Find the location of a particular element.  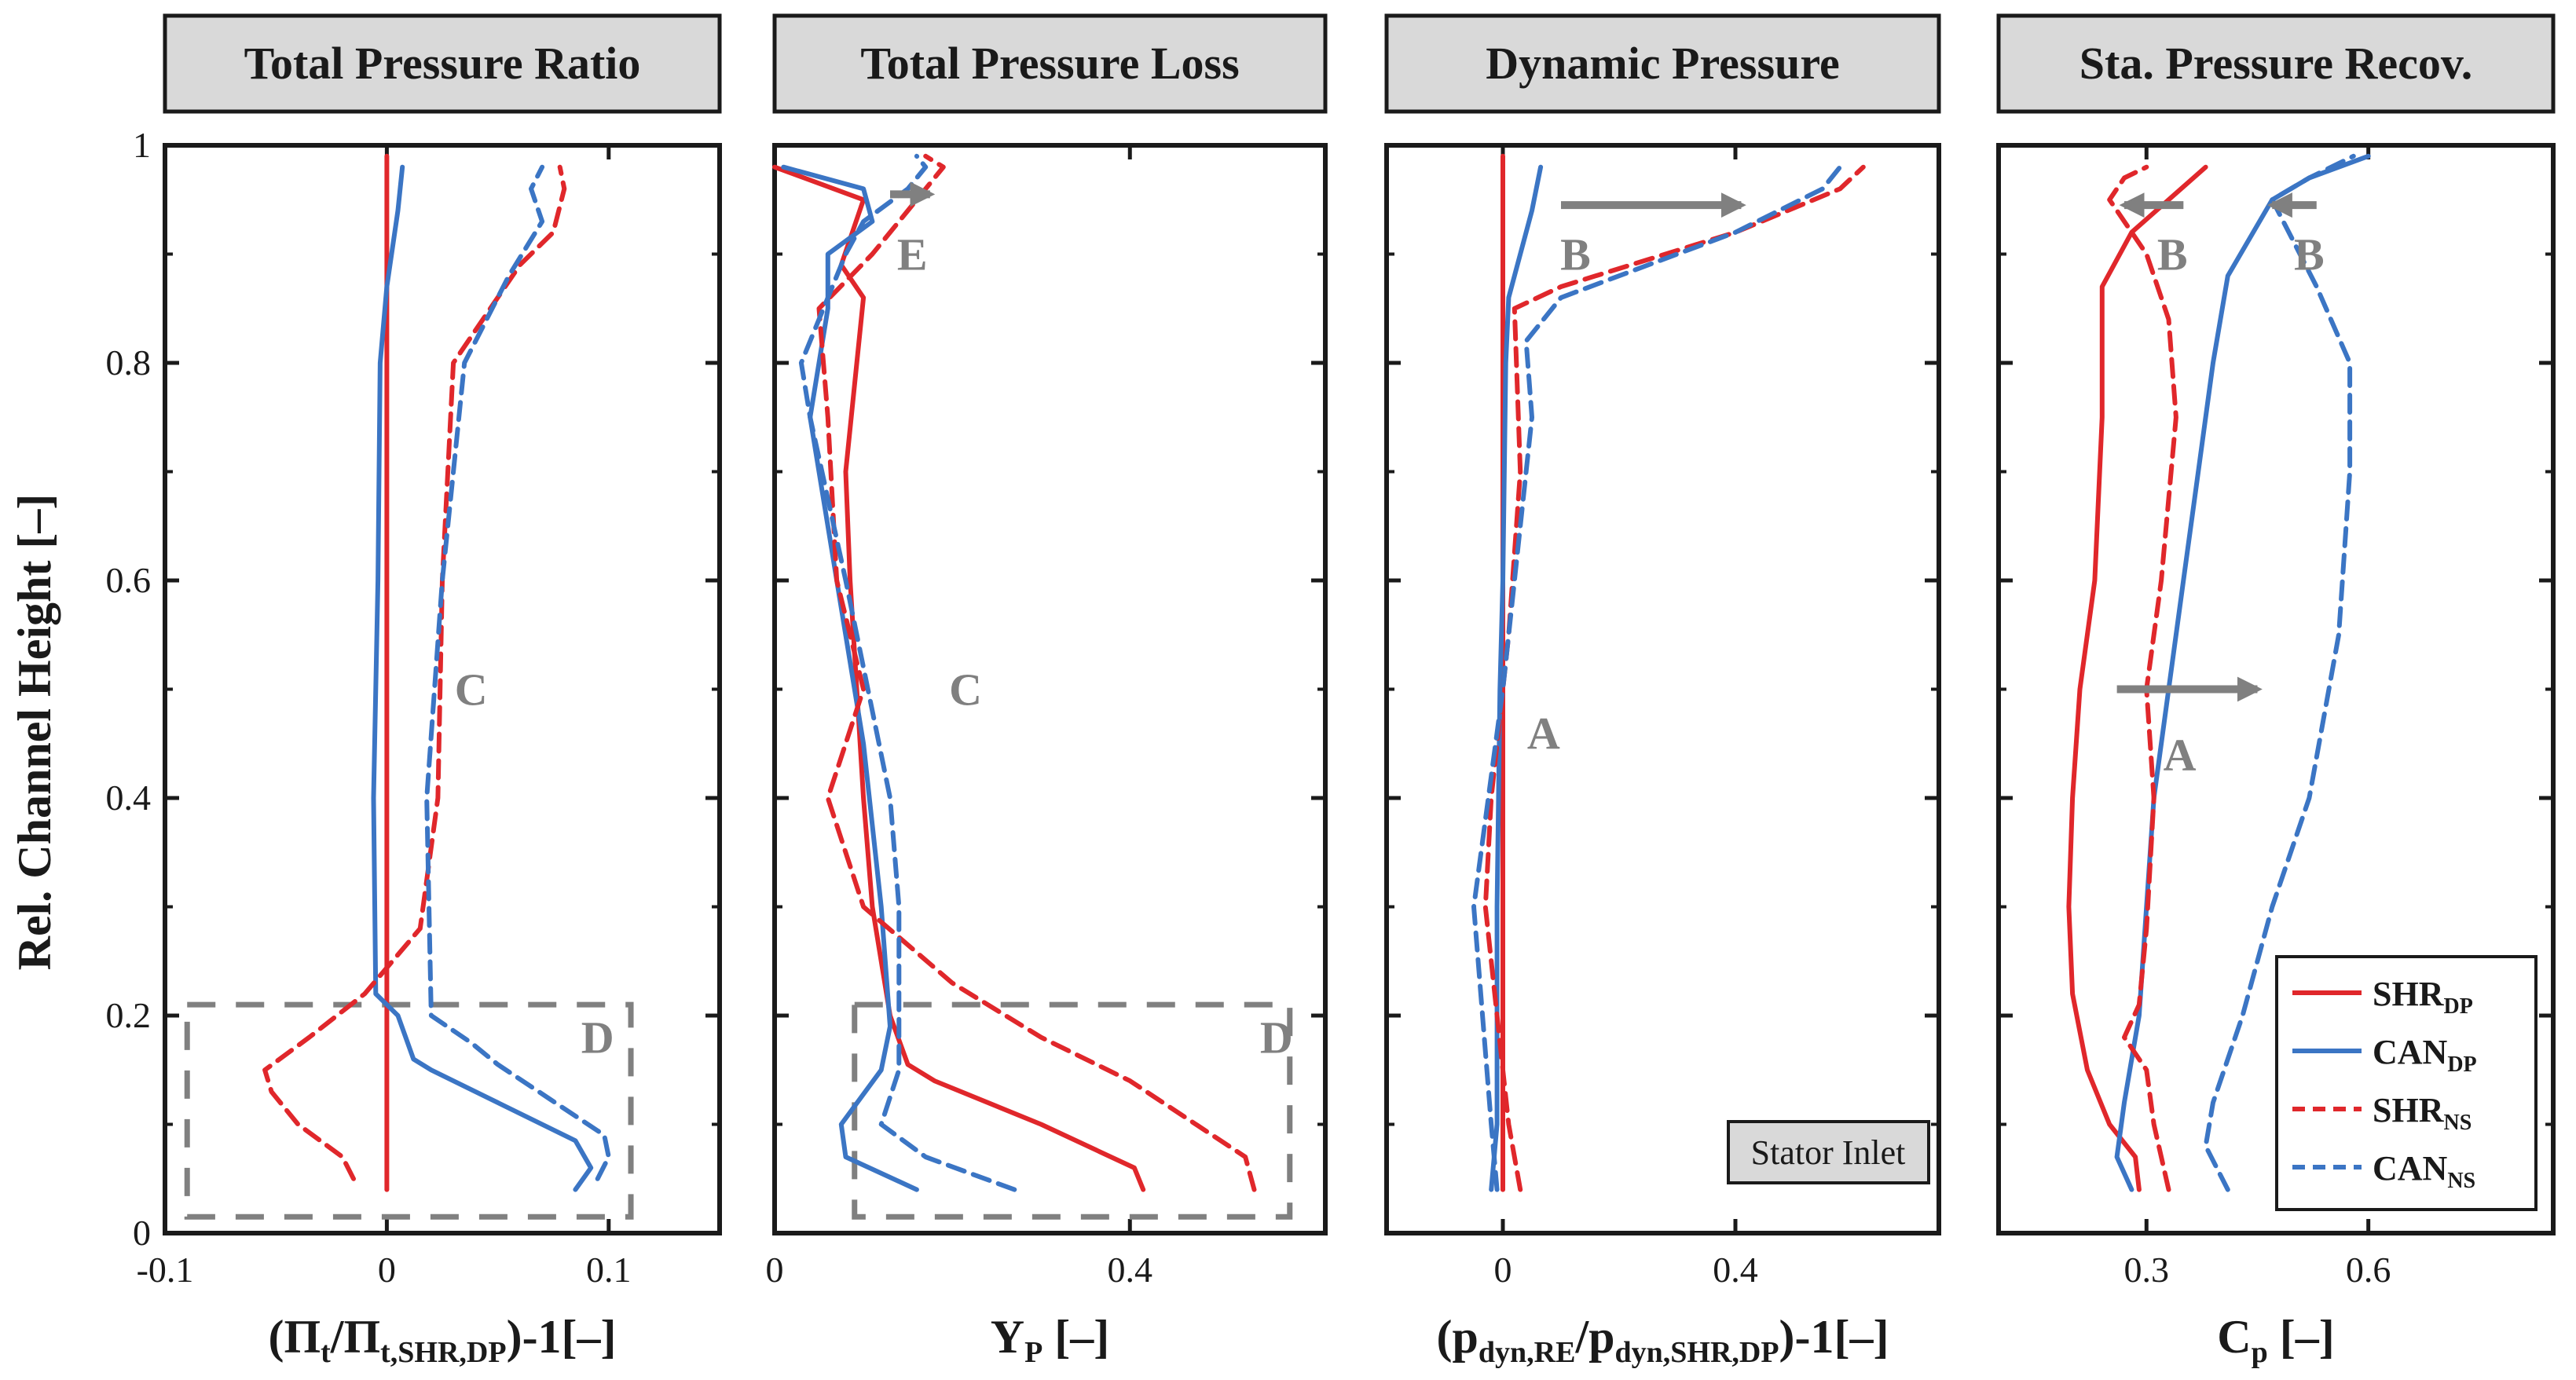

x-axis-label-part: C is located at coordinates (2234, 1337).